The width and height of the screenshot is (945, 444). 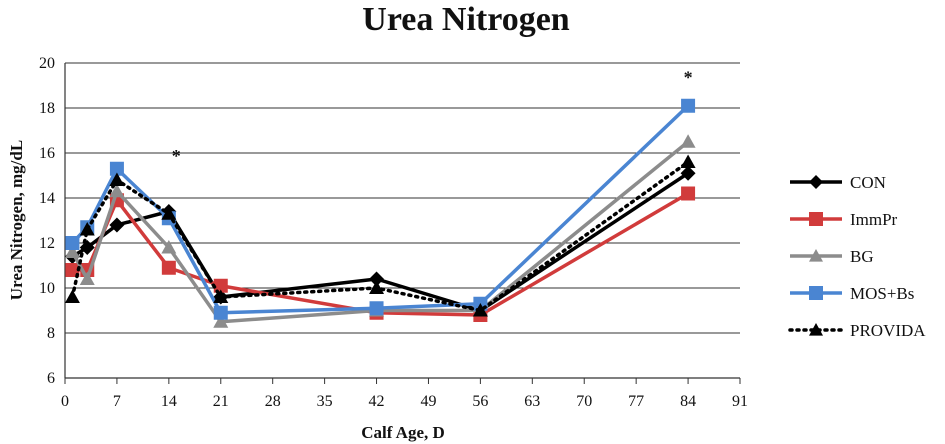 I want to click on y-tick-label: 16, so click(x=47, y=153).